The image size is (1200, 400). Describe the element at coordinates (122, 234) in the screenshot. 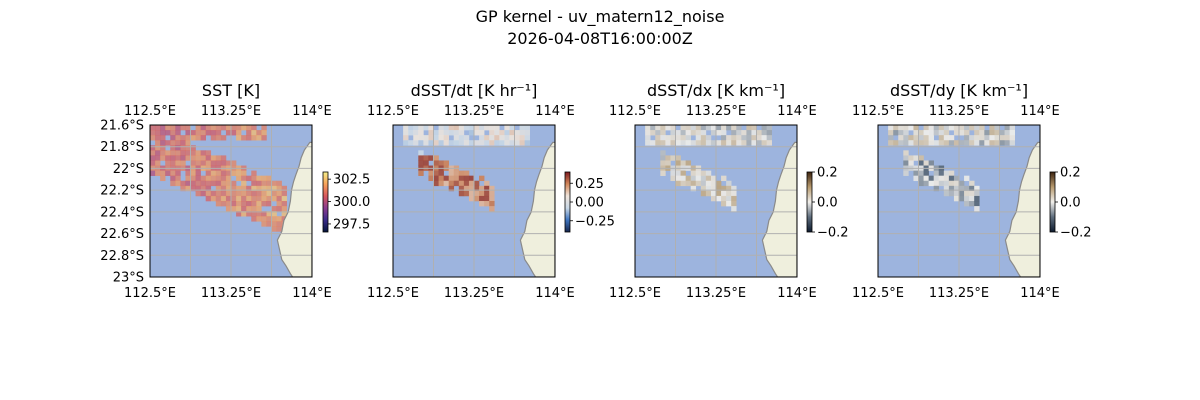

I see `y-tick-label: 22.6°S` at that location.